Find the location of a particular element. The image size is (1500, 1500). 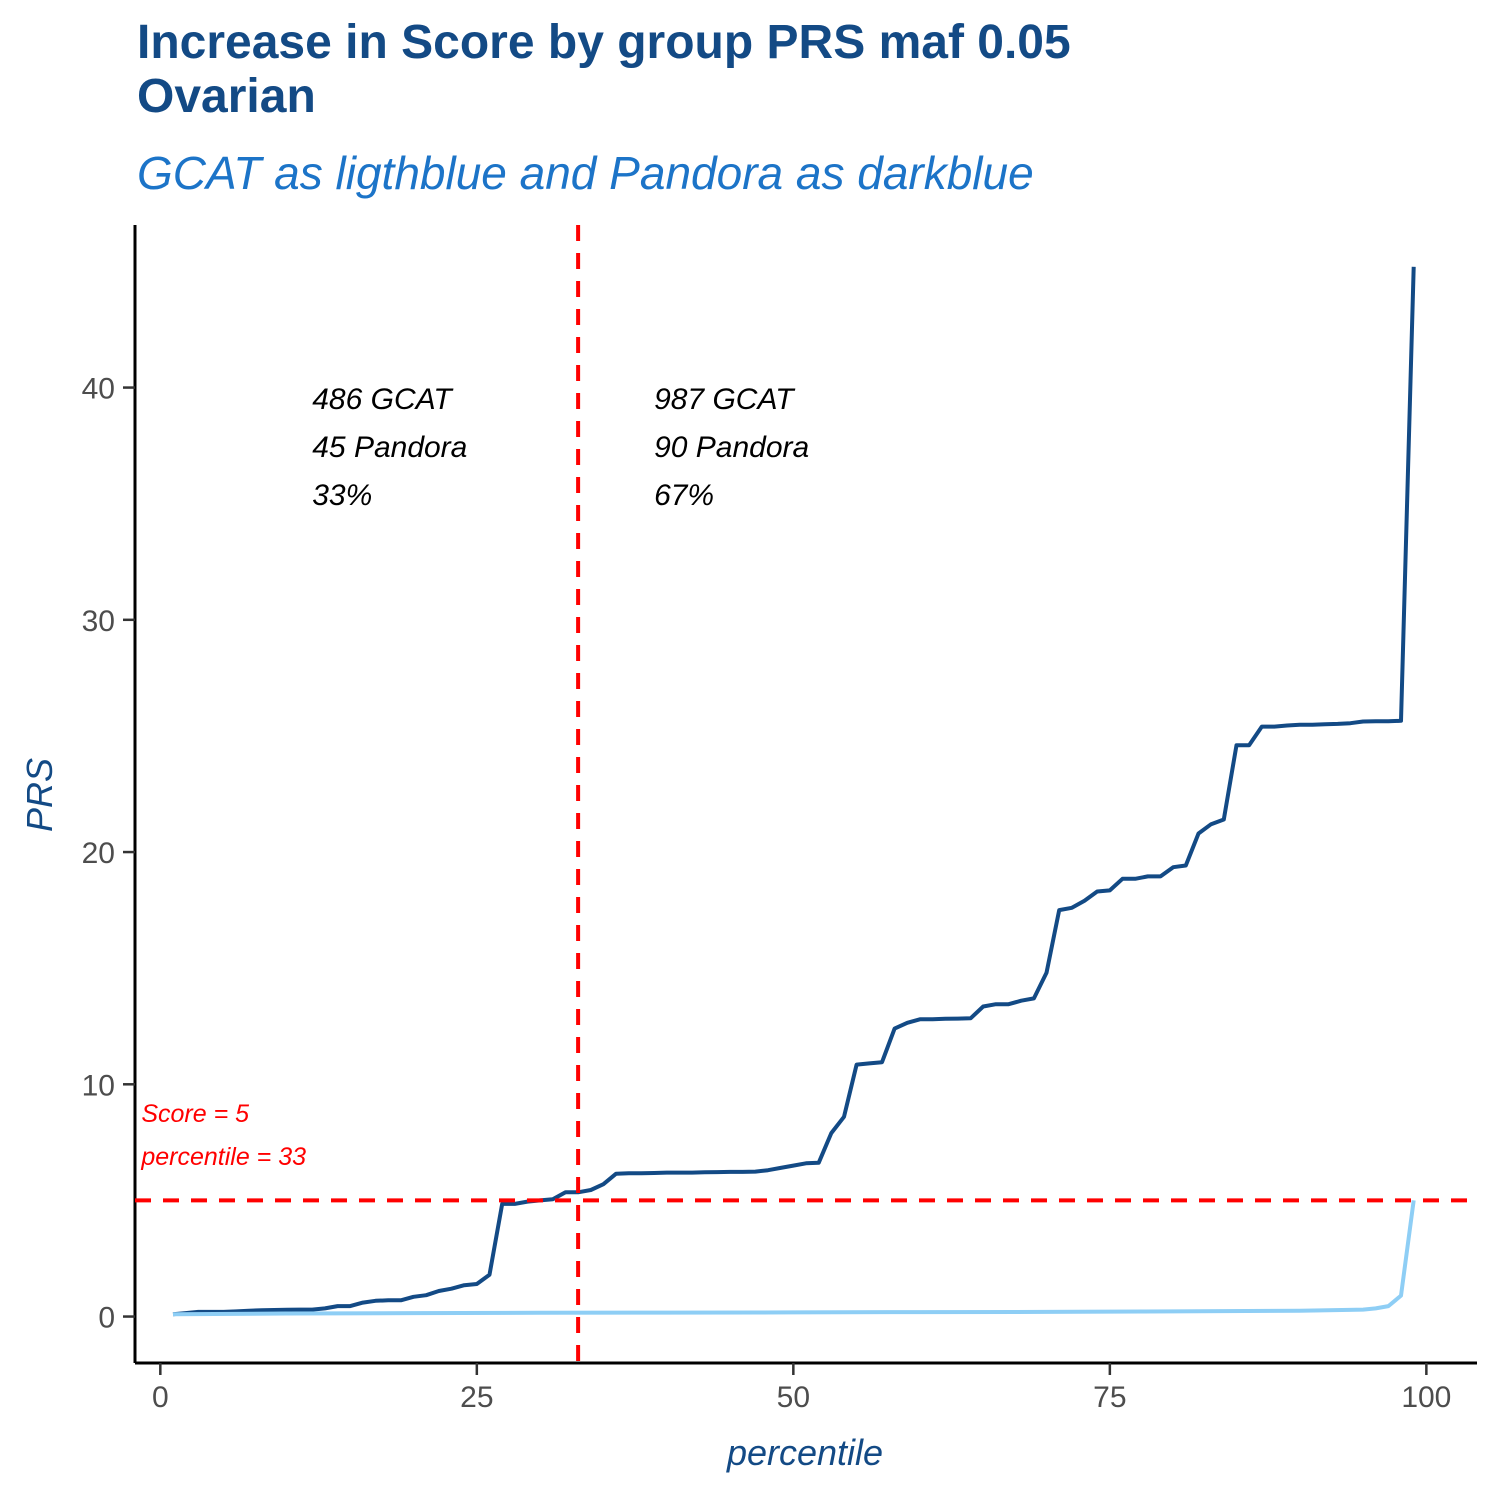

x-axis-label: percentile is located at coordinates (804, 1452).